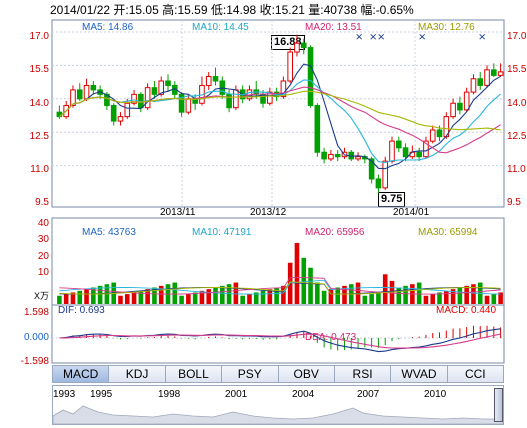  Describe the element at coordinates (278, 405) in the screenshot. I see `timeline-navigator` at that location.